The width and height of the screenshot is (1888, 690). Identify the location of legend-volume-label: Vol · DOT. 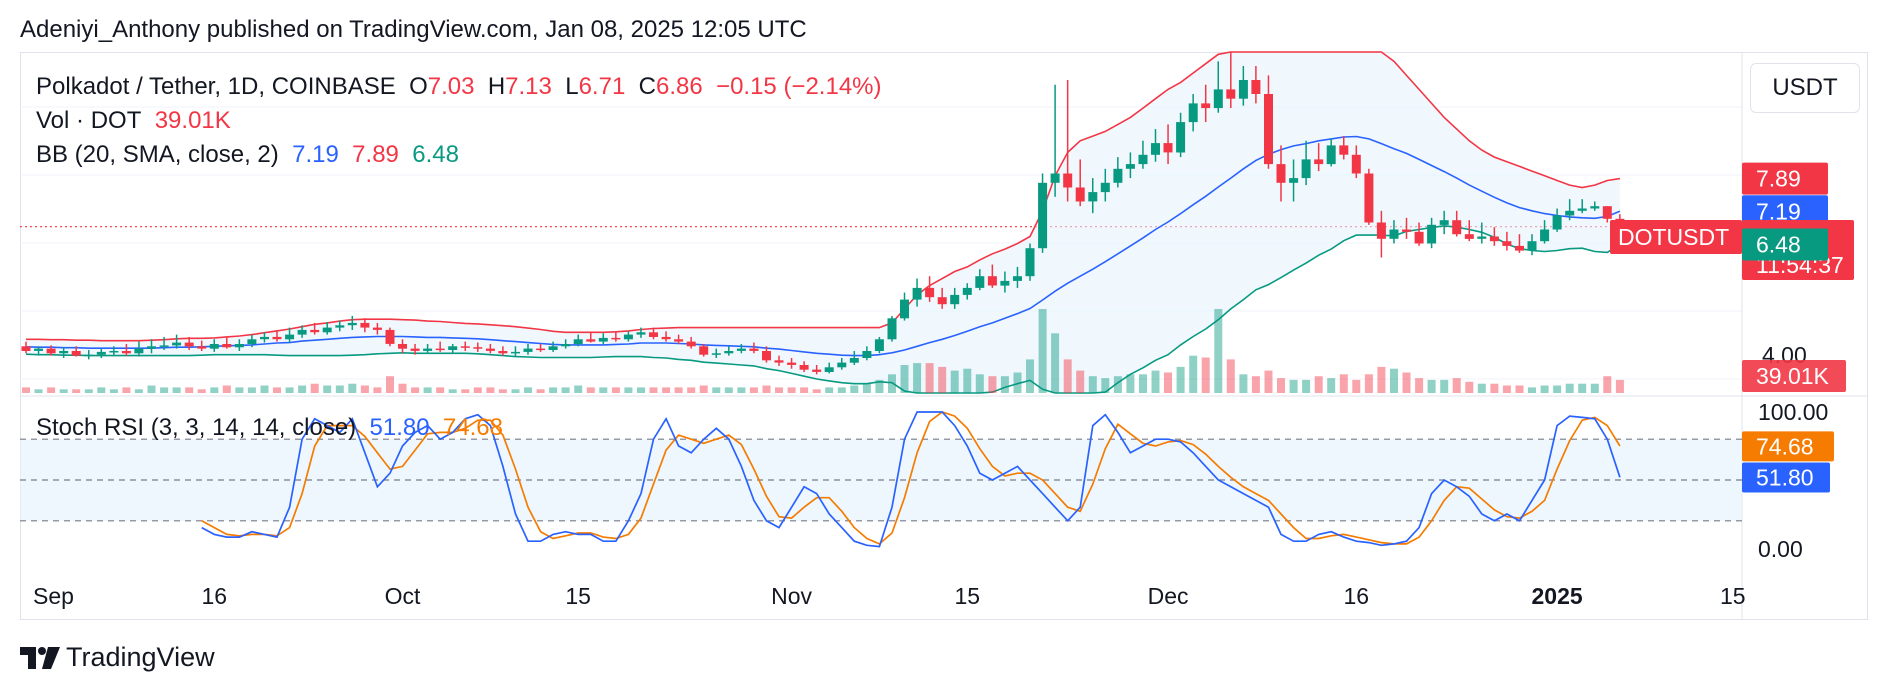
(89, 120).